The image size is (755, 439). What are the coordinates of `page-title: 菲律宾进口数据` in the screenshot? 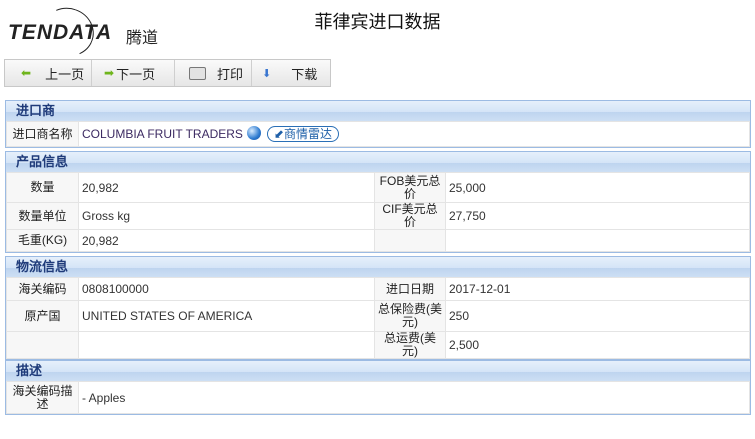 It's located at (377, 22).